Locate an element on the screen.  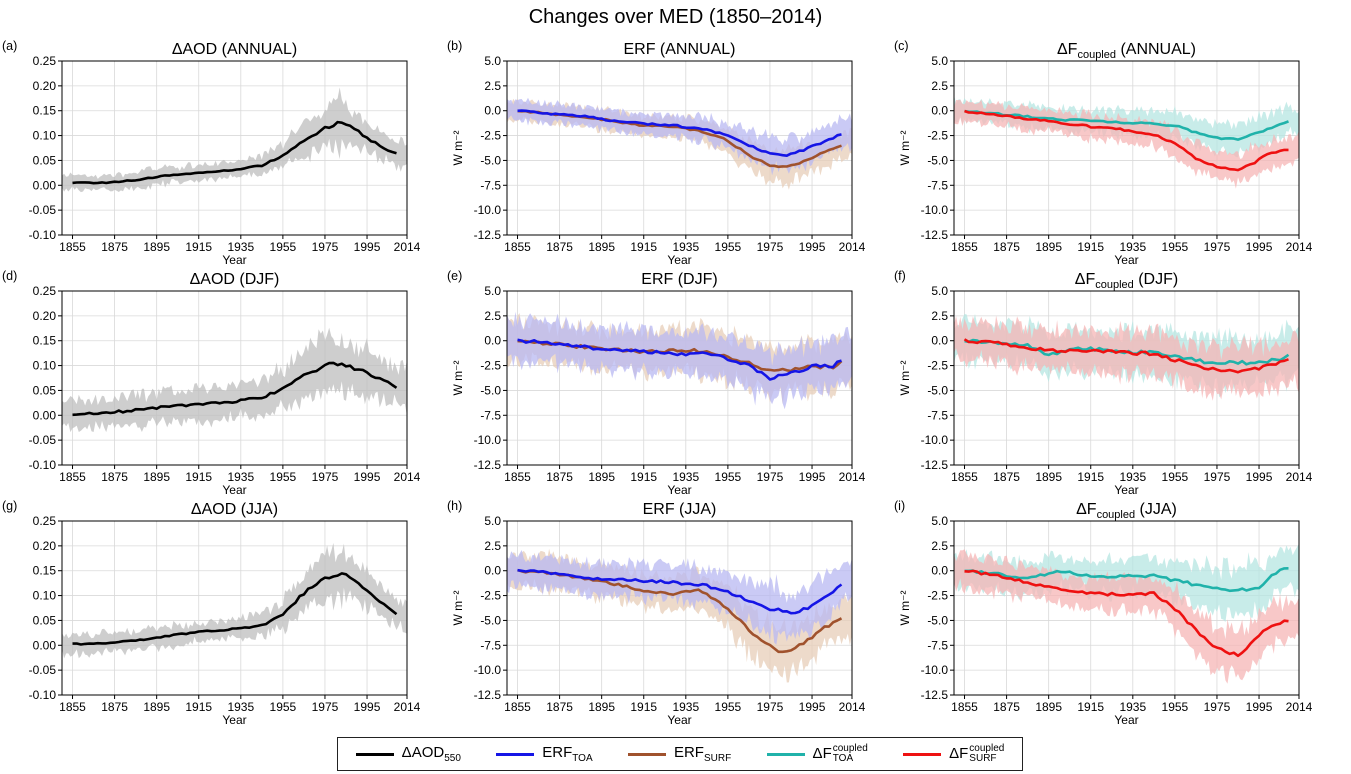
y-tick-label: -10.0 is located at coordinates (488, 210).